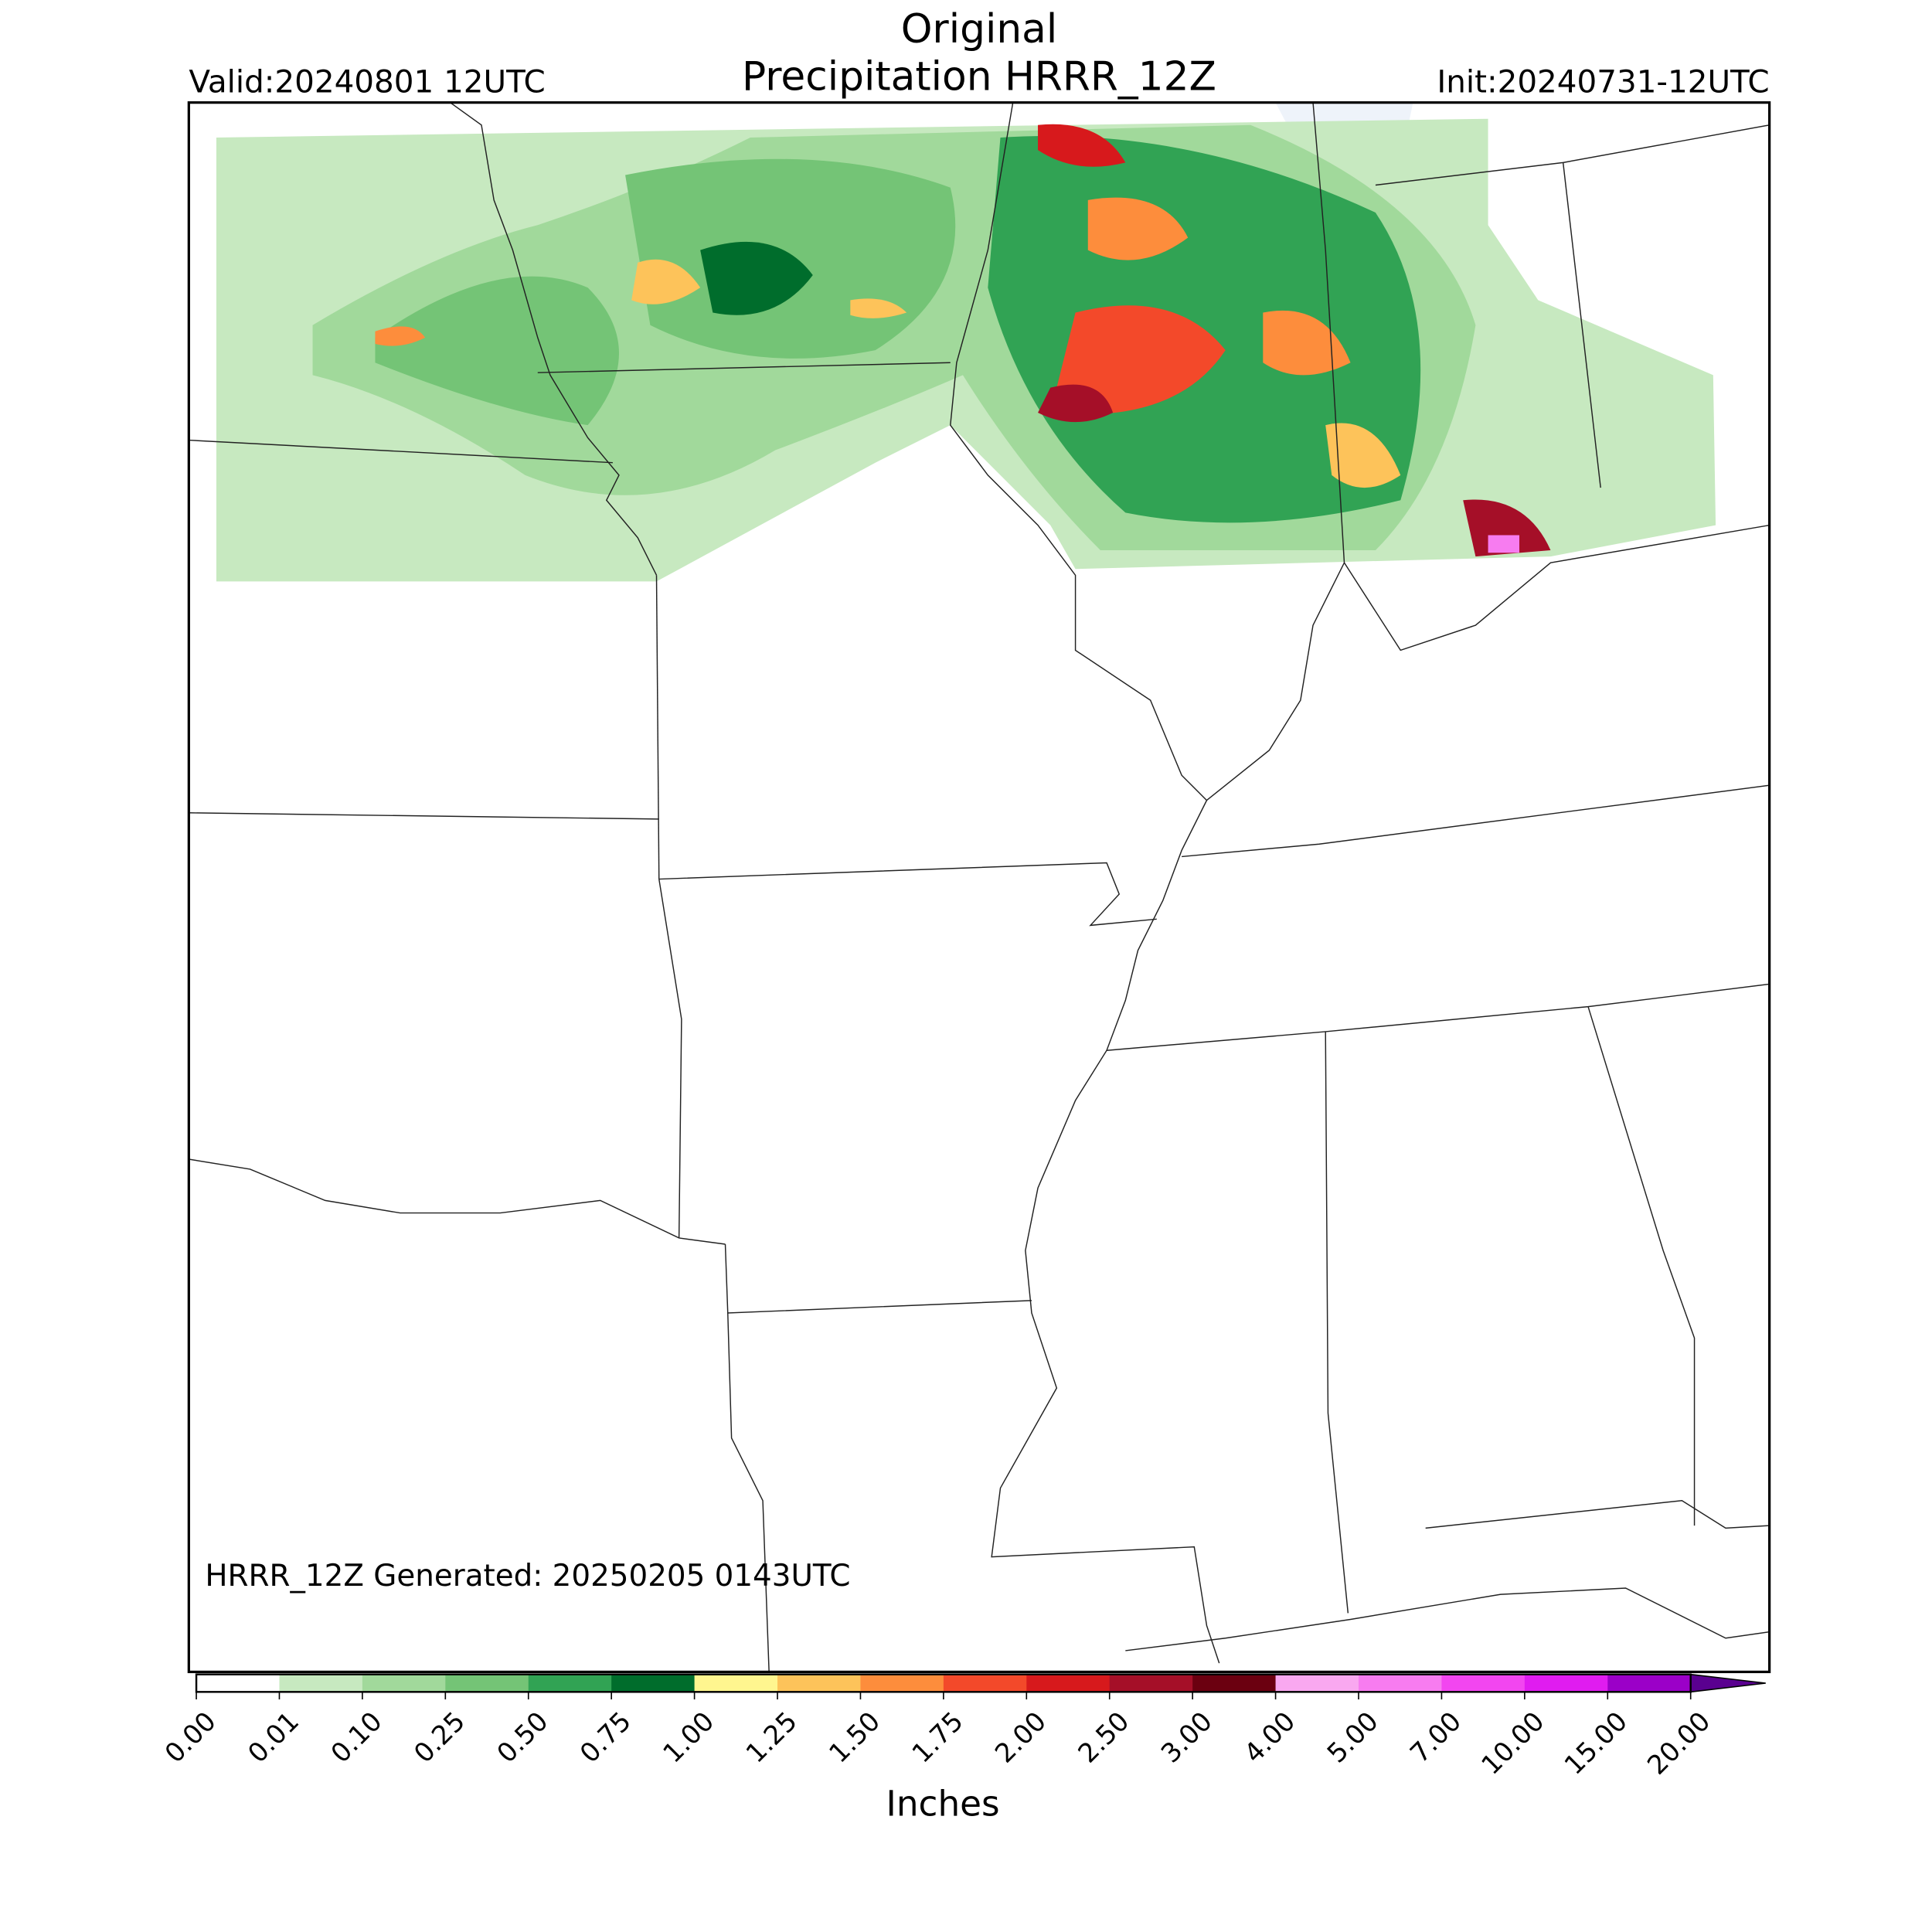 This screenshot has width=1932, height=1932. What do you see at coordinates (1187, 1738) in the screenshot?
I see `colorbar-tick-label: 3.00` at bounding box center [1187, 1738].